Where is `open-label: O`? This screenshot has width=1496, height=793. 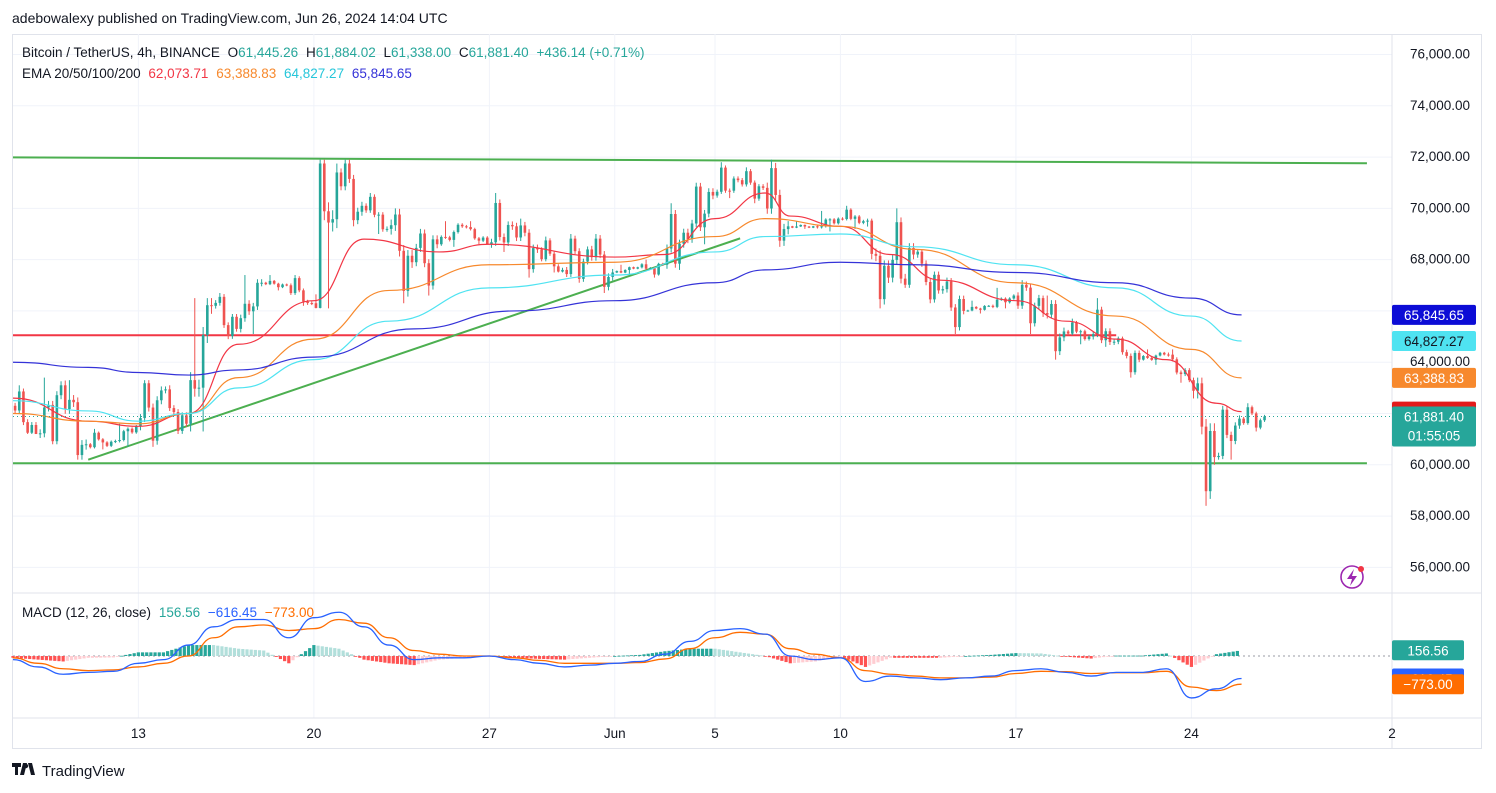 open-label: O is located at coordinates (233, 52).